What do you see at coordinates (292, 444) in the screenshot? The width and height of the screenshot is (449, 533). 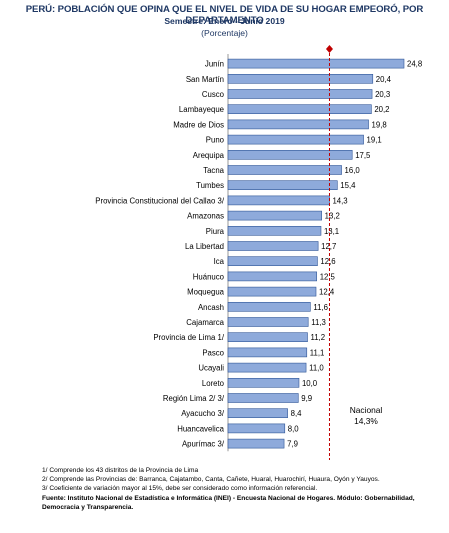 I see `value-label: 7,9` at bounding box center [292, 444].